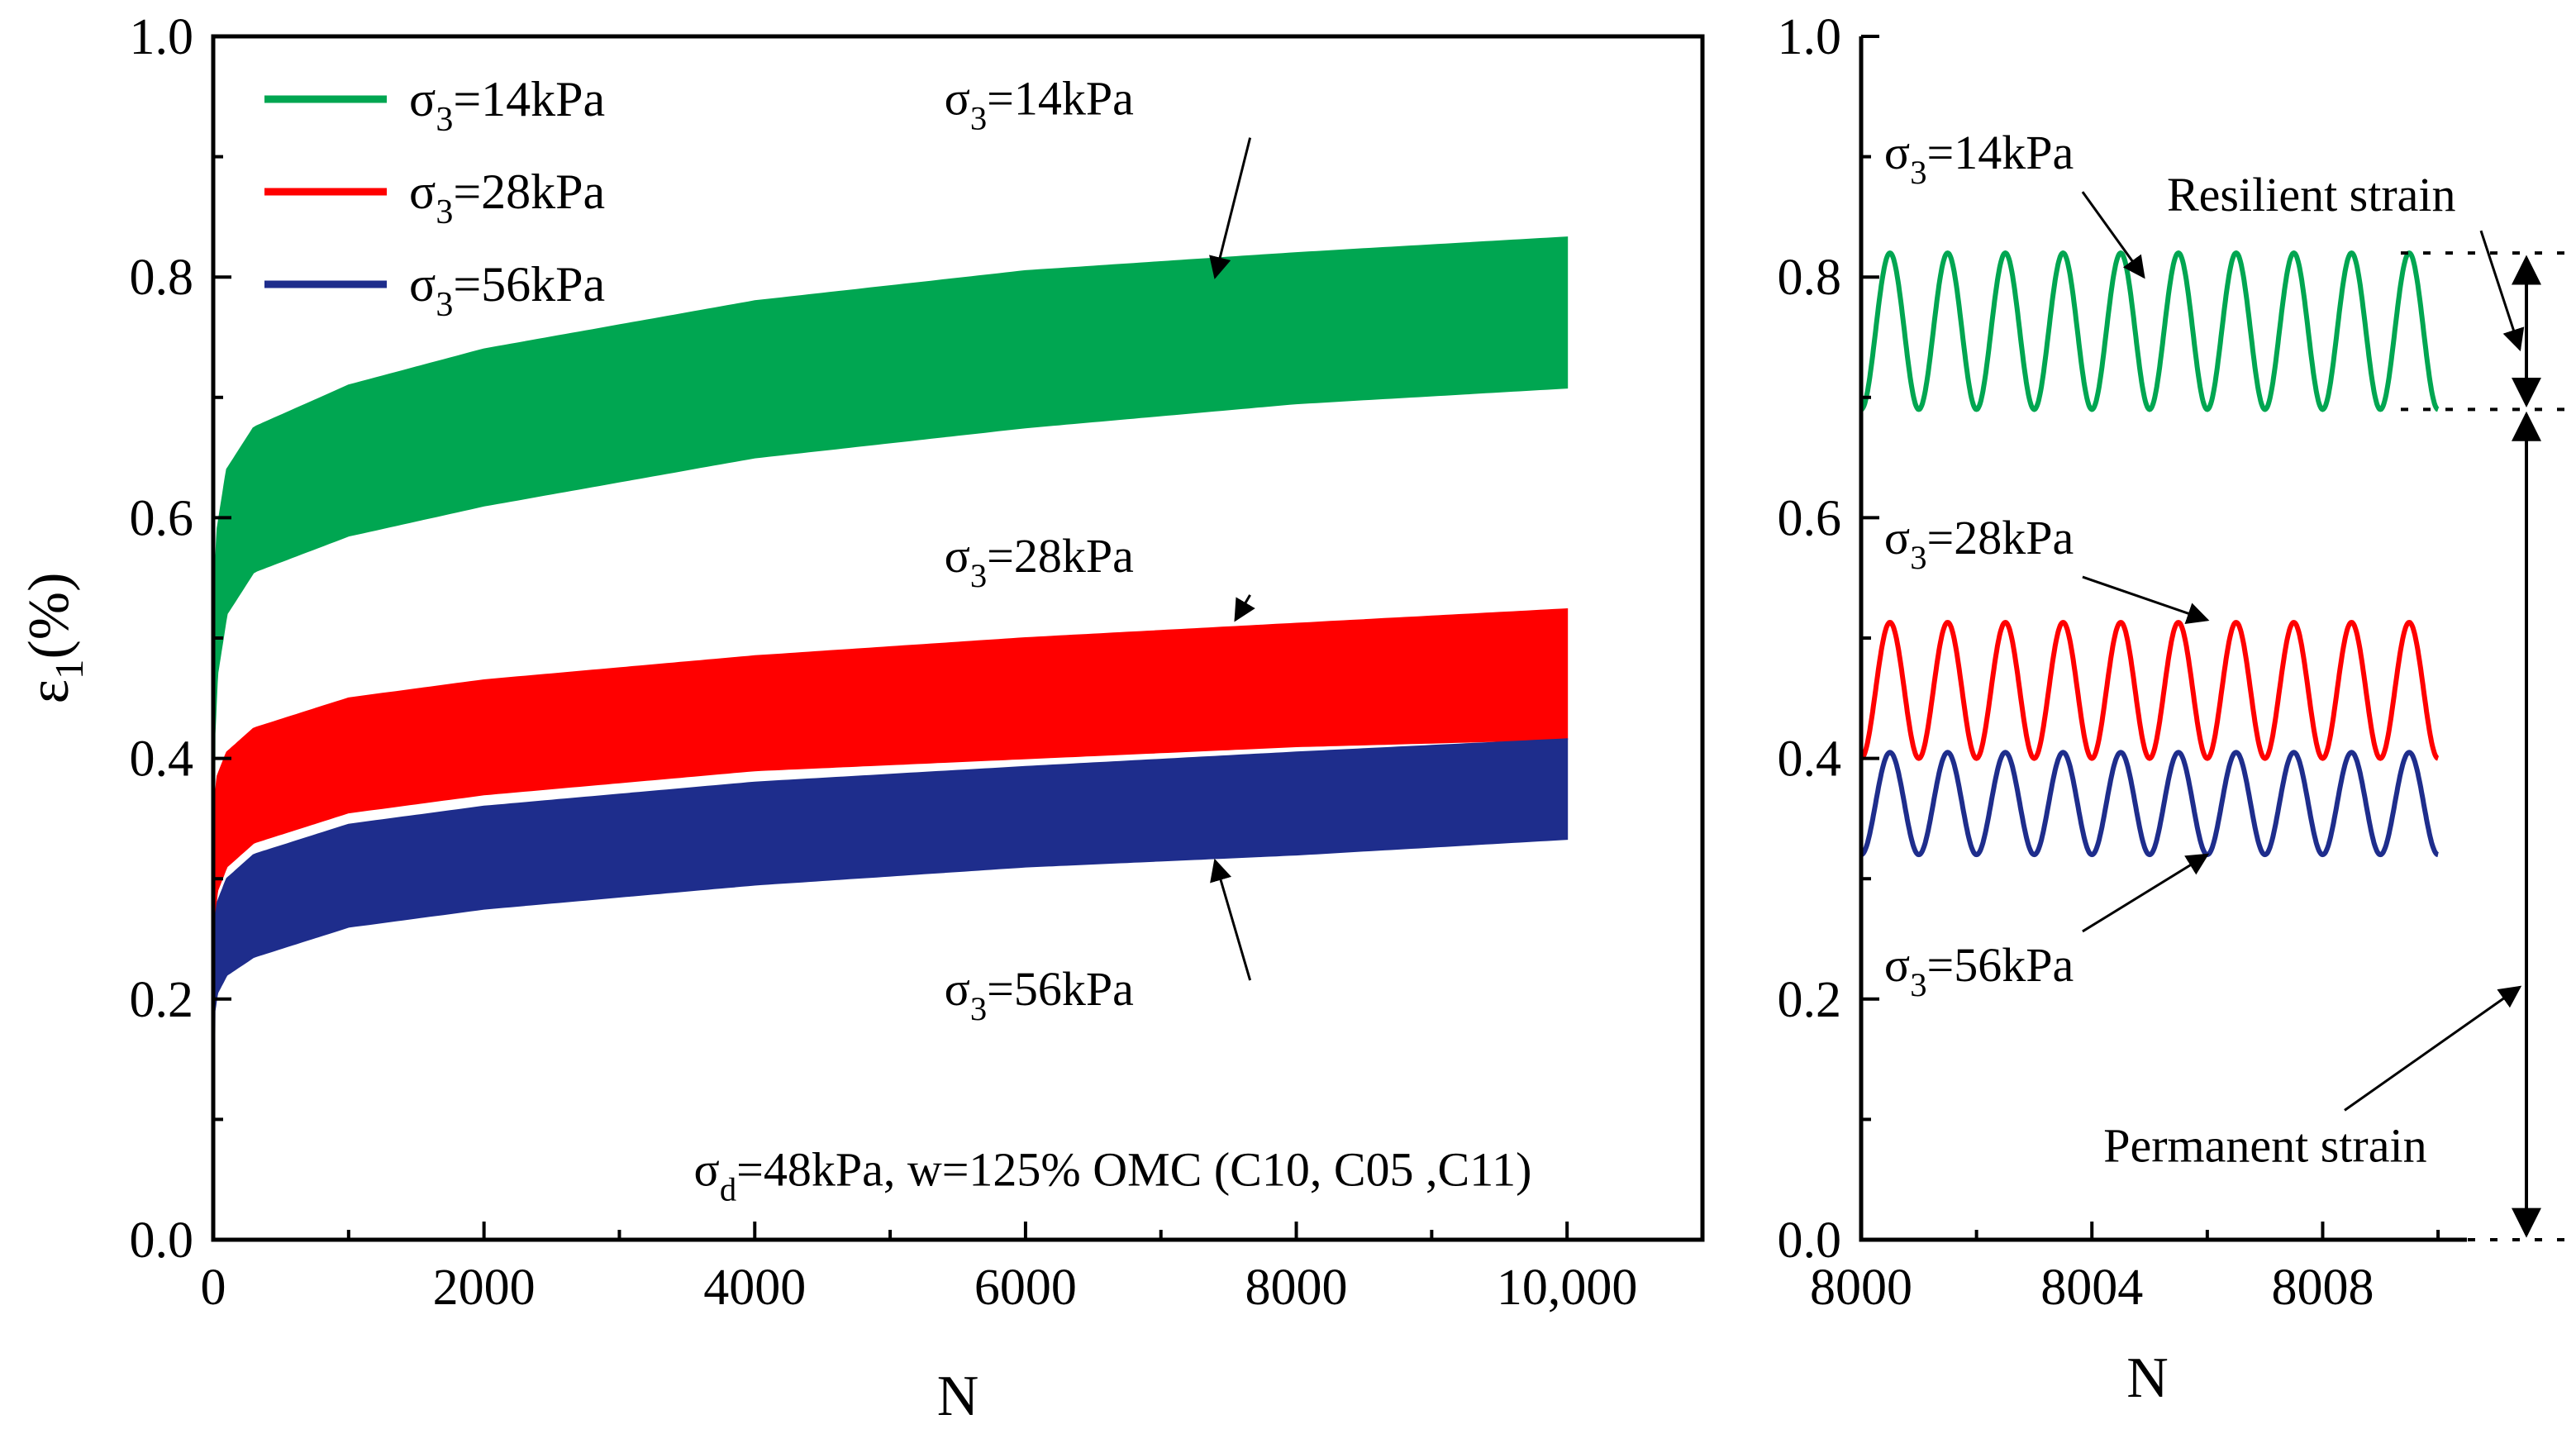 The width and height of the screenshot is (2576, 1429). I want to click on left-x-axis-title: N, so click(958, 1395).